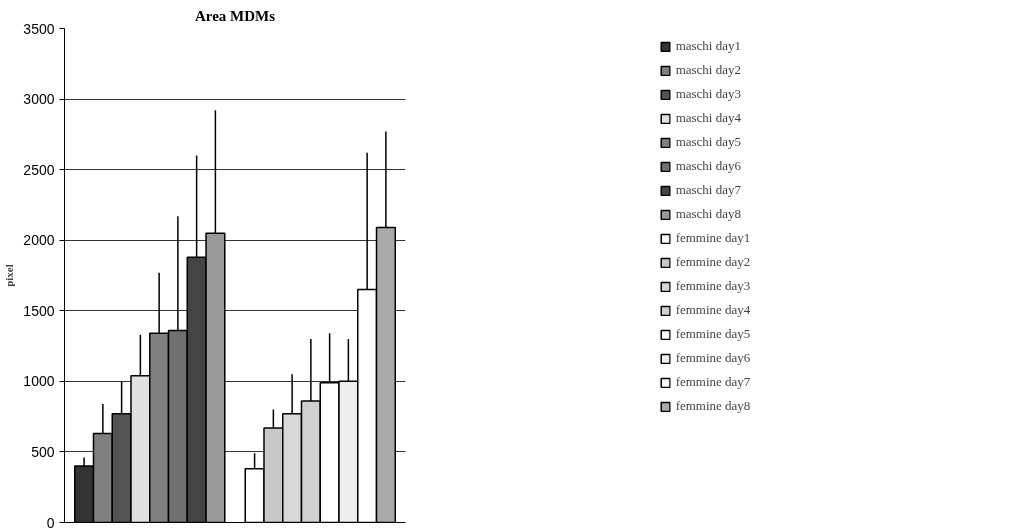 This screenshot has width=1010, height=531. What do you see at coordinates (9, 275) in the screenshot?
I see `y-axis-title: pixel` at bounding box center [9, 275].